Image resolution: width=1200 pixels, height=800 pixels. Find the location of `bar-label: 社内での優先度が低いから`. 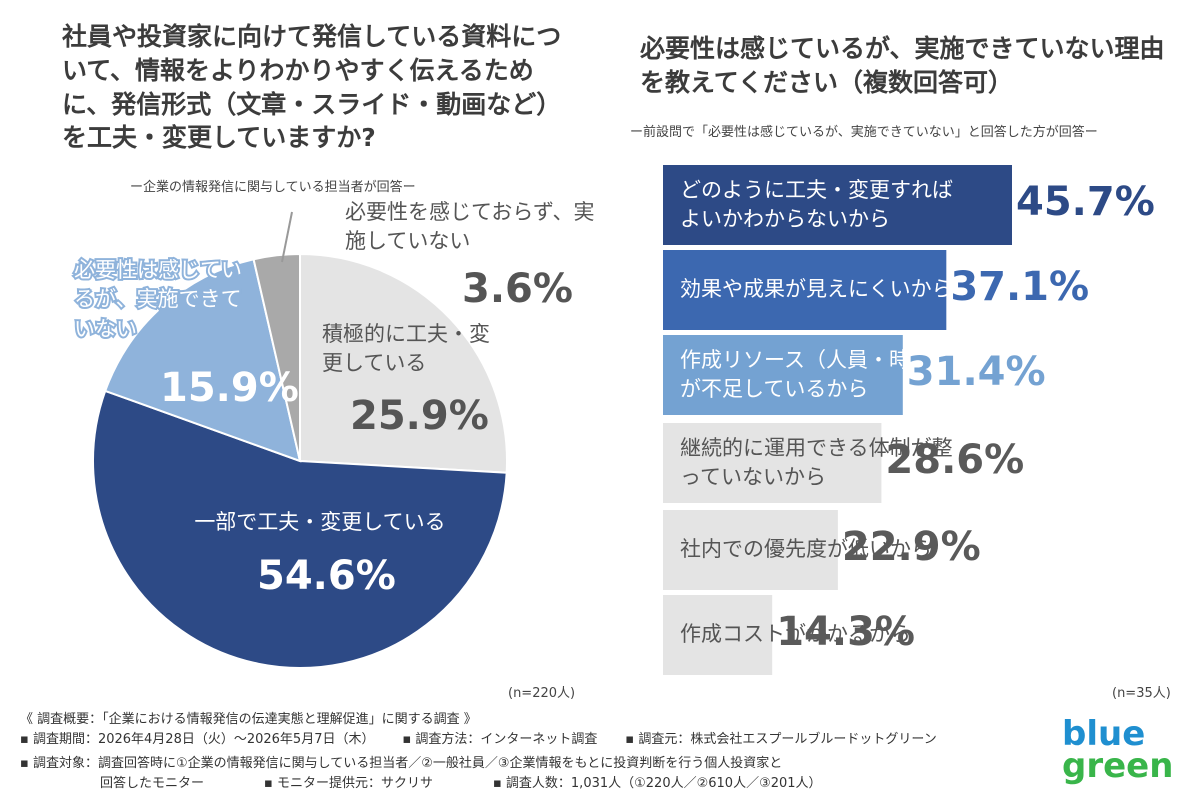

bar-label: 社内での優先度が低いから is located at coordinates (806, 549).